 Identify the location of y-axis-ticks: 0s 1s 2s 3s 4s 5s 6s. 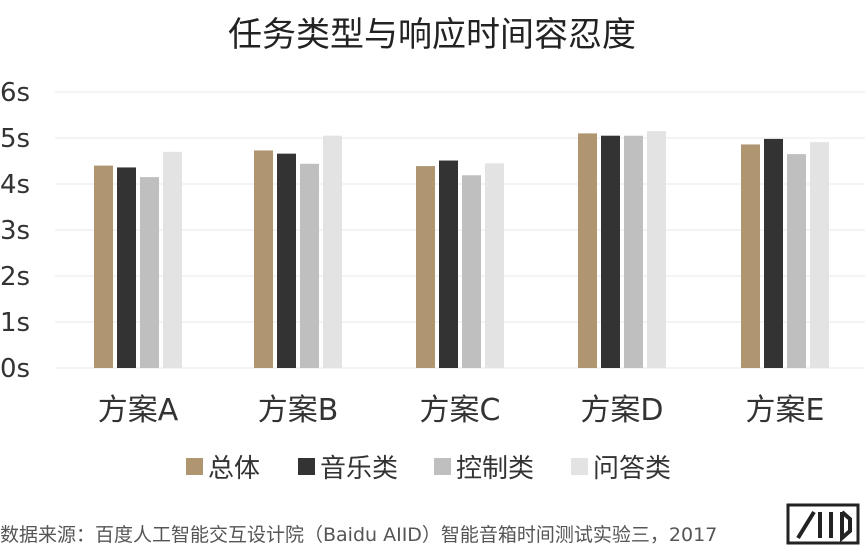
(15, 231).